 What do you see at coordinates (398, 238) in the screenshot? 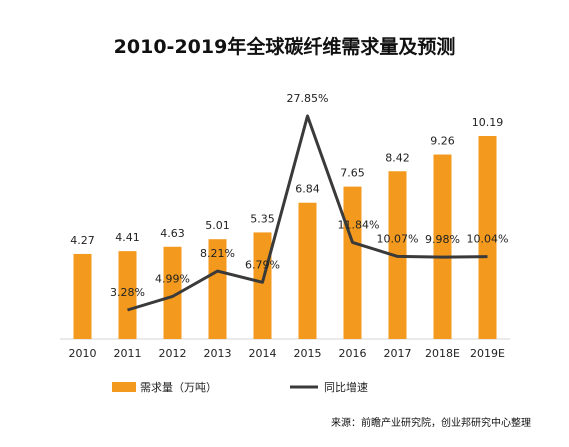
I see `growth-value-label: 10.07%` at bounding box center [398, 238].